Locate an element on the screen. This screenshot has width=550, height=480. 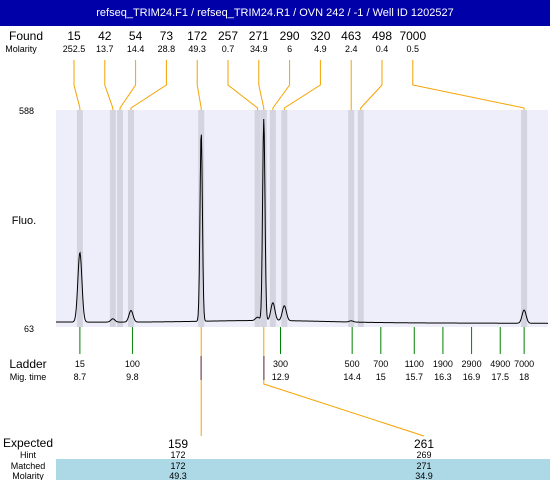
found-peak-molarity: 28.8 is located at coordinates (167, 49).